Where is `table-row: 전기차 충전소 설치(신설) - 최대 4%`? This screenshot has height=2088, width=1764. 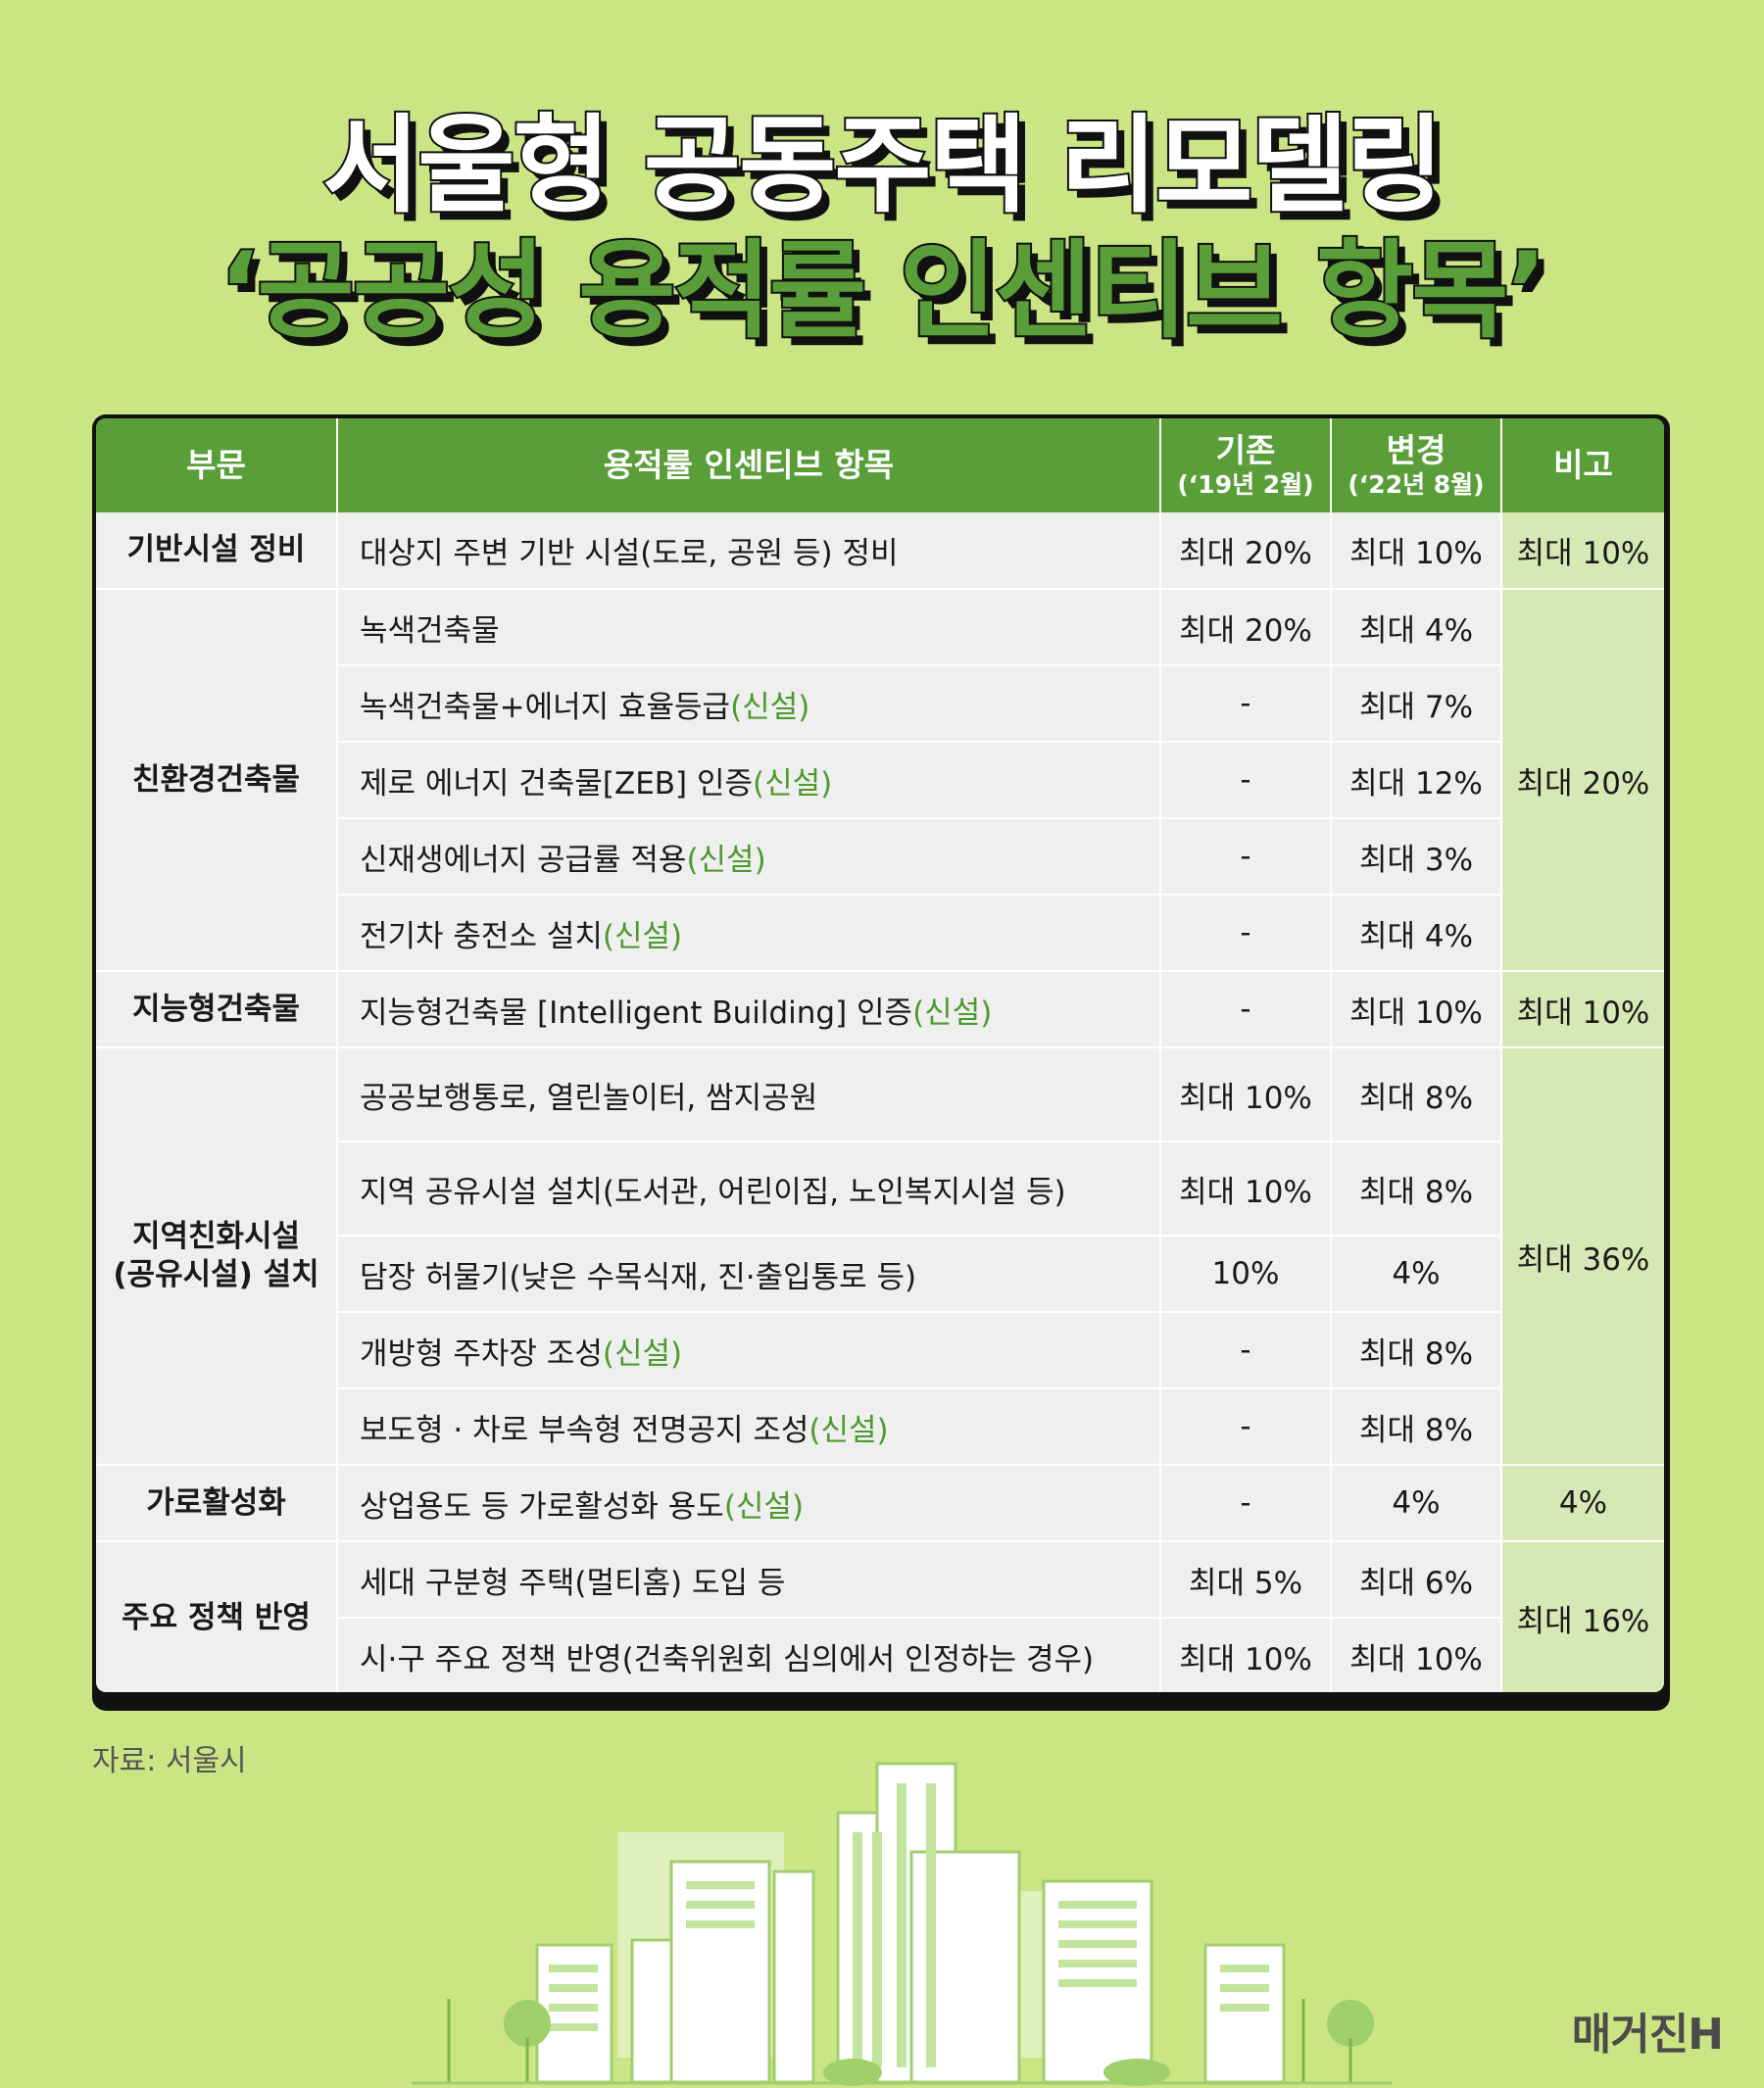 table-row: 전기차 충전소 설치(신설) - 최대 4% is located at coordinates (880, 933).